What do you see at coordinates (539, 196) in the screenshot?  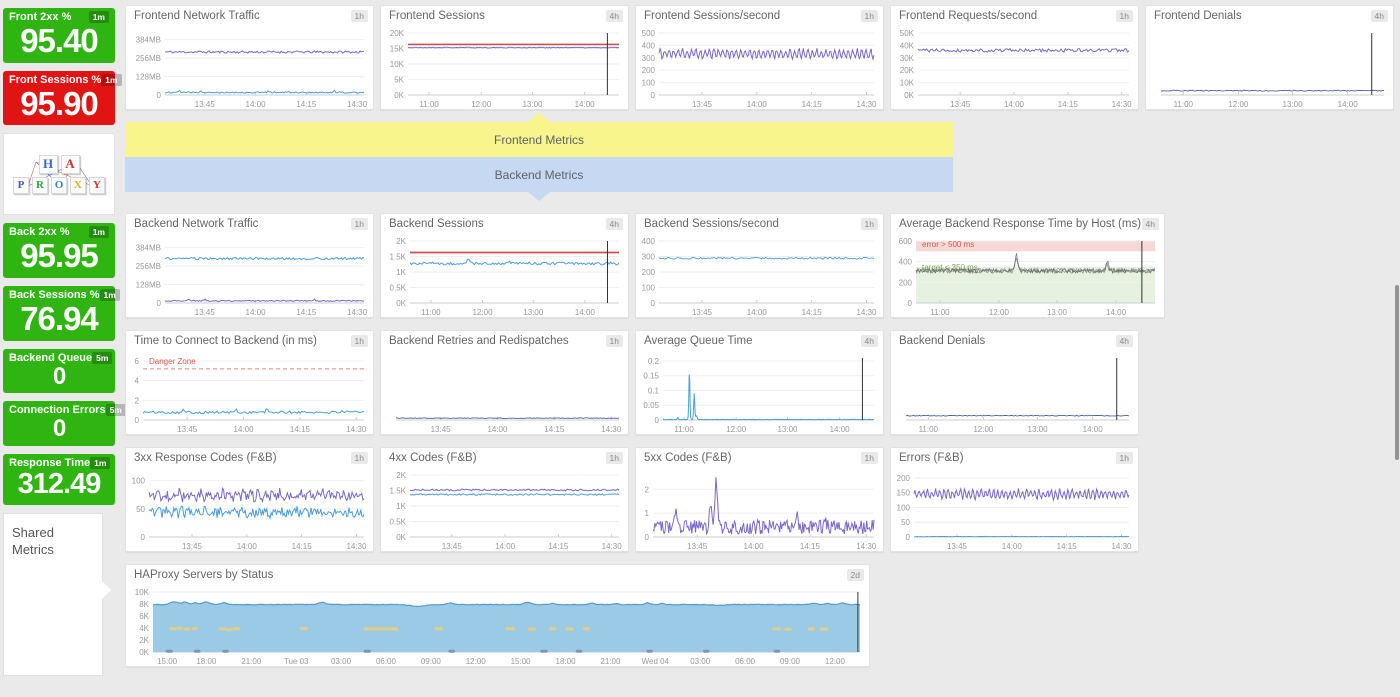 I see `backend-metrics-arrow-icon` at bounding box center [539, 196].